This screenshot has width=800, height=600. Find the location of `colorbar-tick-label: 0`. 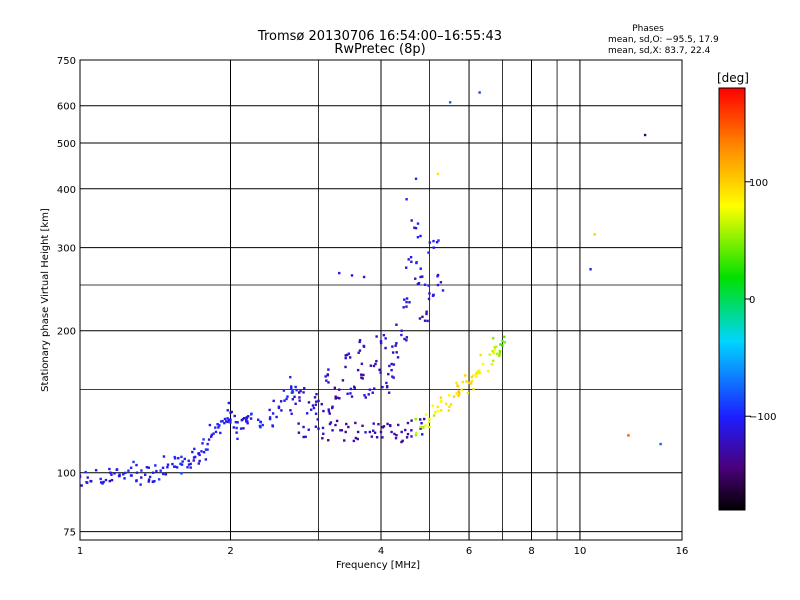

colorbar-tick-label: 0 is located at coordinates (752, 300).